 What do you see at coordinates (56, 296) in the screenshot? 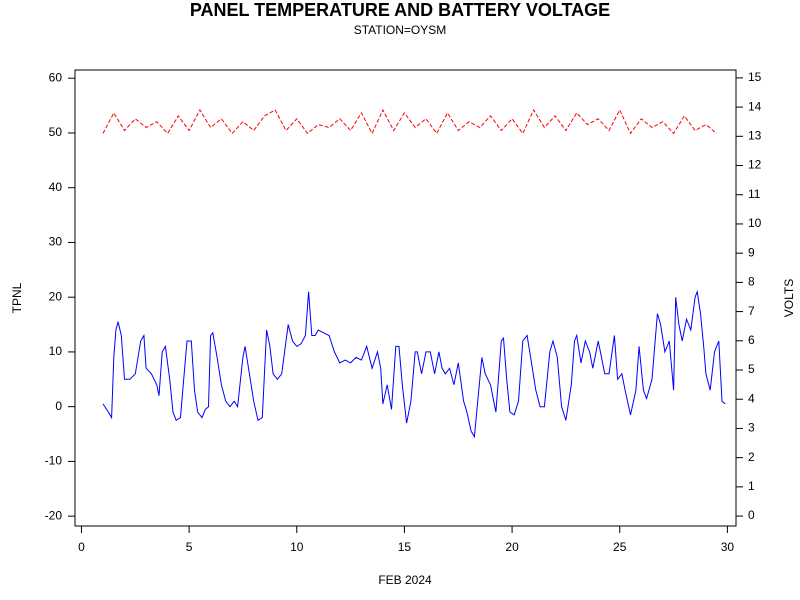
I see `y-tick-label: 20` at bounding box center [56, 296].